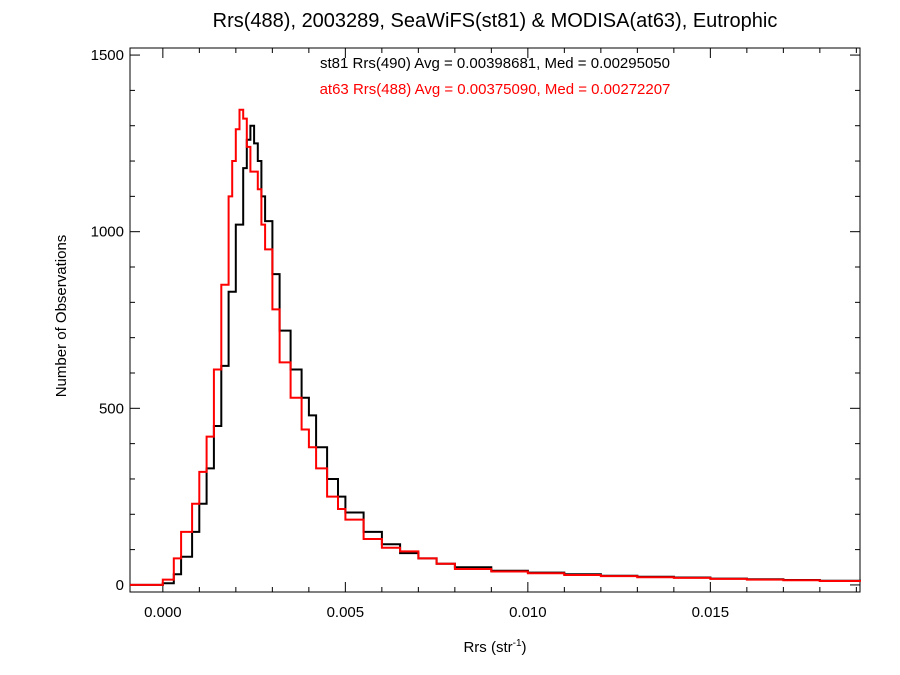 The image size is (900, 675). I want to click on y-tick-label: 1500, so click(107, 55).